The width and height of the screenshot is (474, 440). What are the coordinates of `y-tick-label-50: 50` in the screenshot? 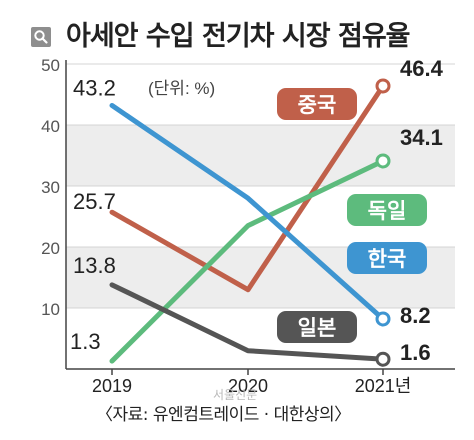 It's located at (50, 65).